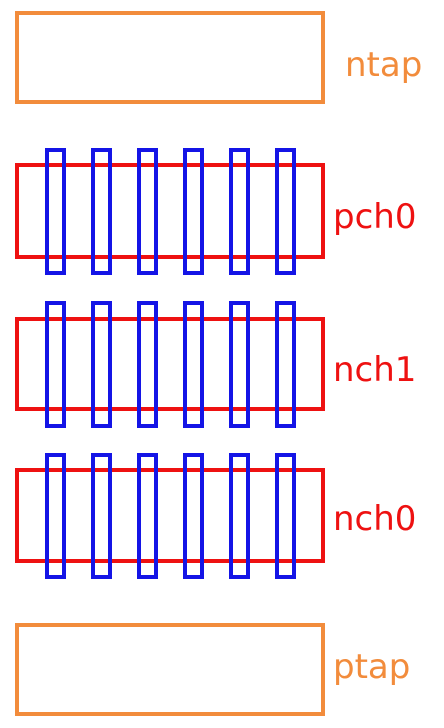 This screenshot has height=728, width=444. I want to click on ntap-label: ntap, so click(383, 65).